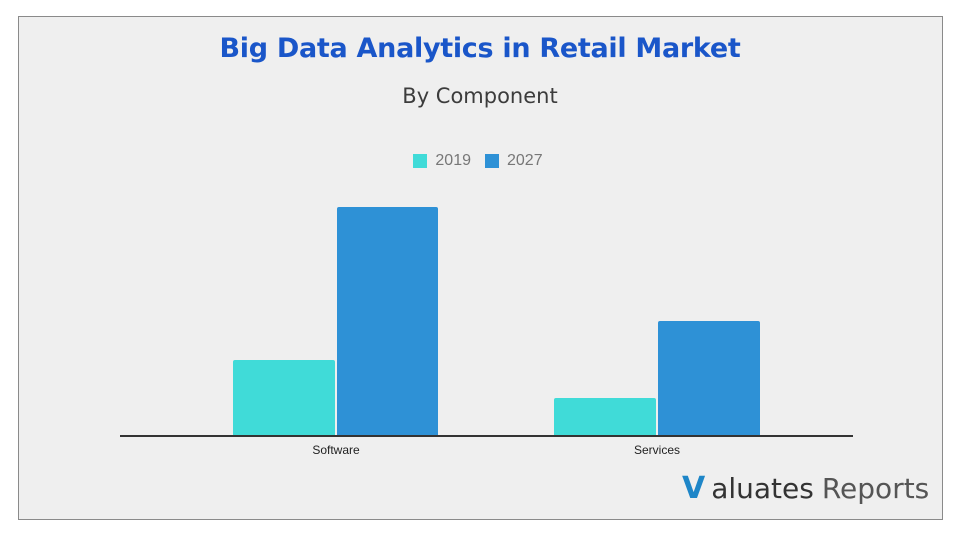 This screenshot has width=960, height=540. I want to click on legend-swatch-2027-icon, so click(492, 161).